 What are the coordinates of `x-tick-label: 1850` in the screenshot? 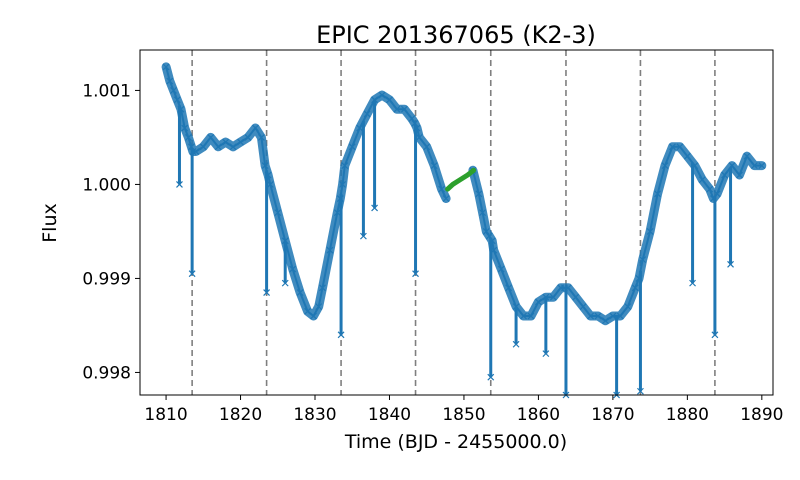 It's located at (463, 415).